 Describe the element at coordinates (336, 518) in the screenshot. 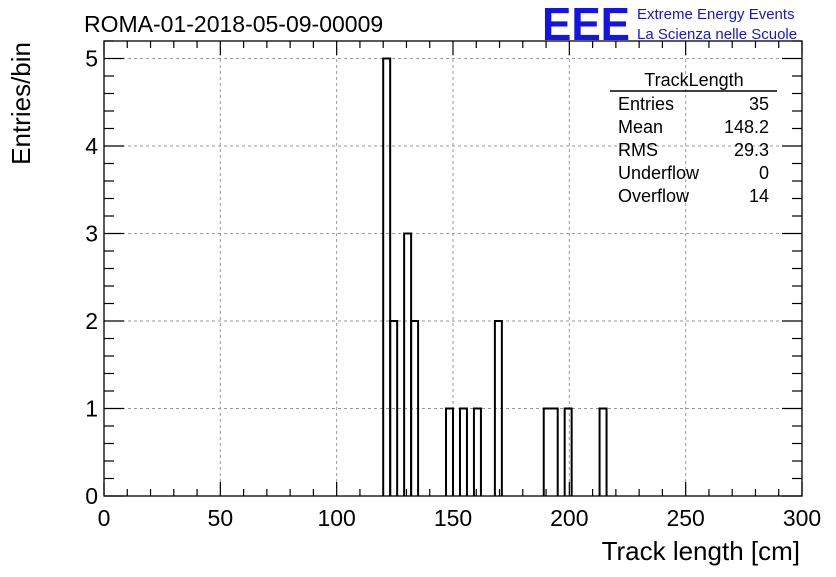

I see `x-tick-label: 100` at that location.